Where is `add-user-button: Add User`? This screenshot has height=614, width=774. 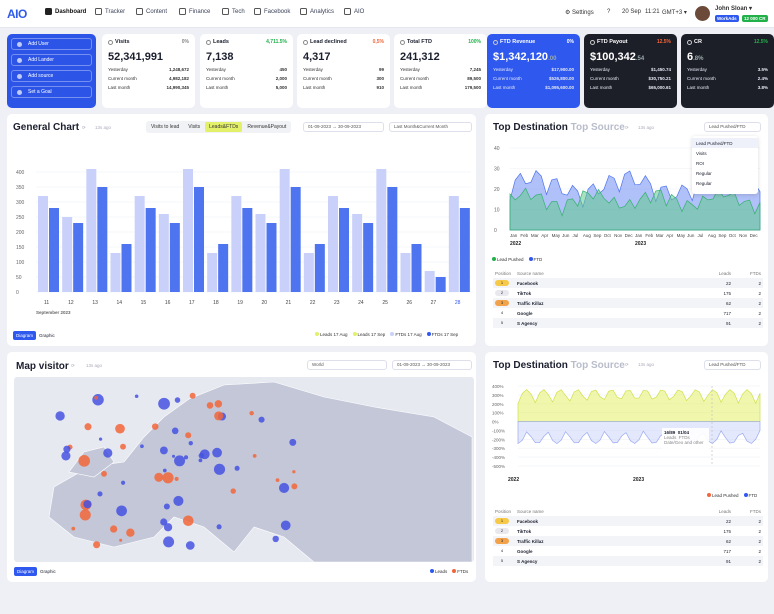
add-user-button: Add User is located at coordinates (51, 44).